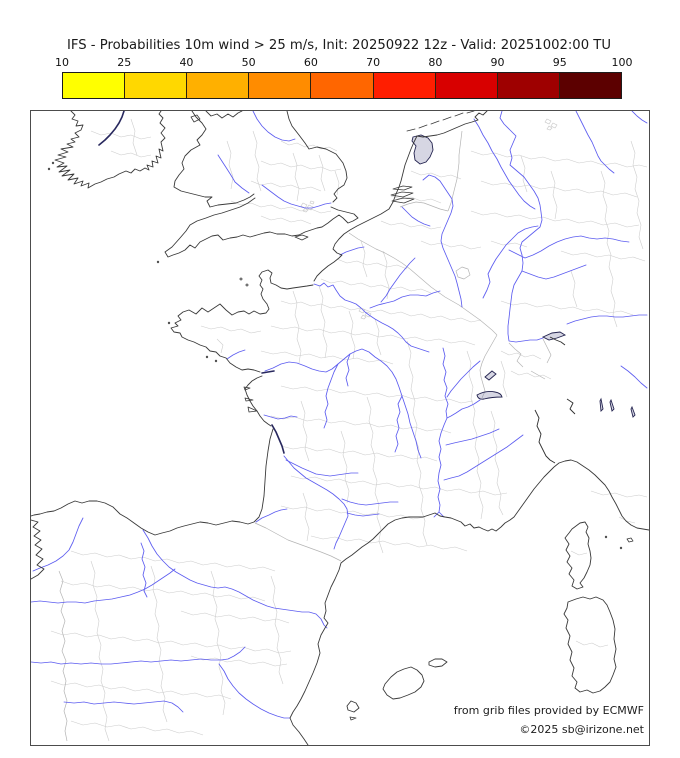 This screenshot has height=758, width=680. What do you see at coordinates (110, 150) in the screenshot?
I see `coast-ireland` at bounding box center [110, 150].